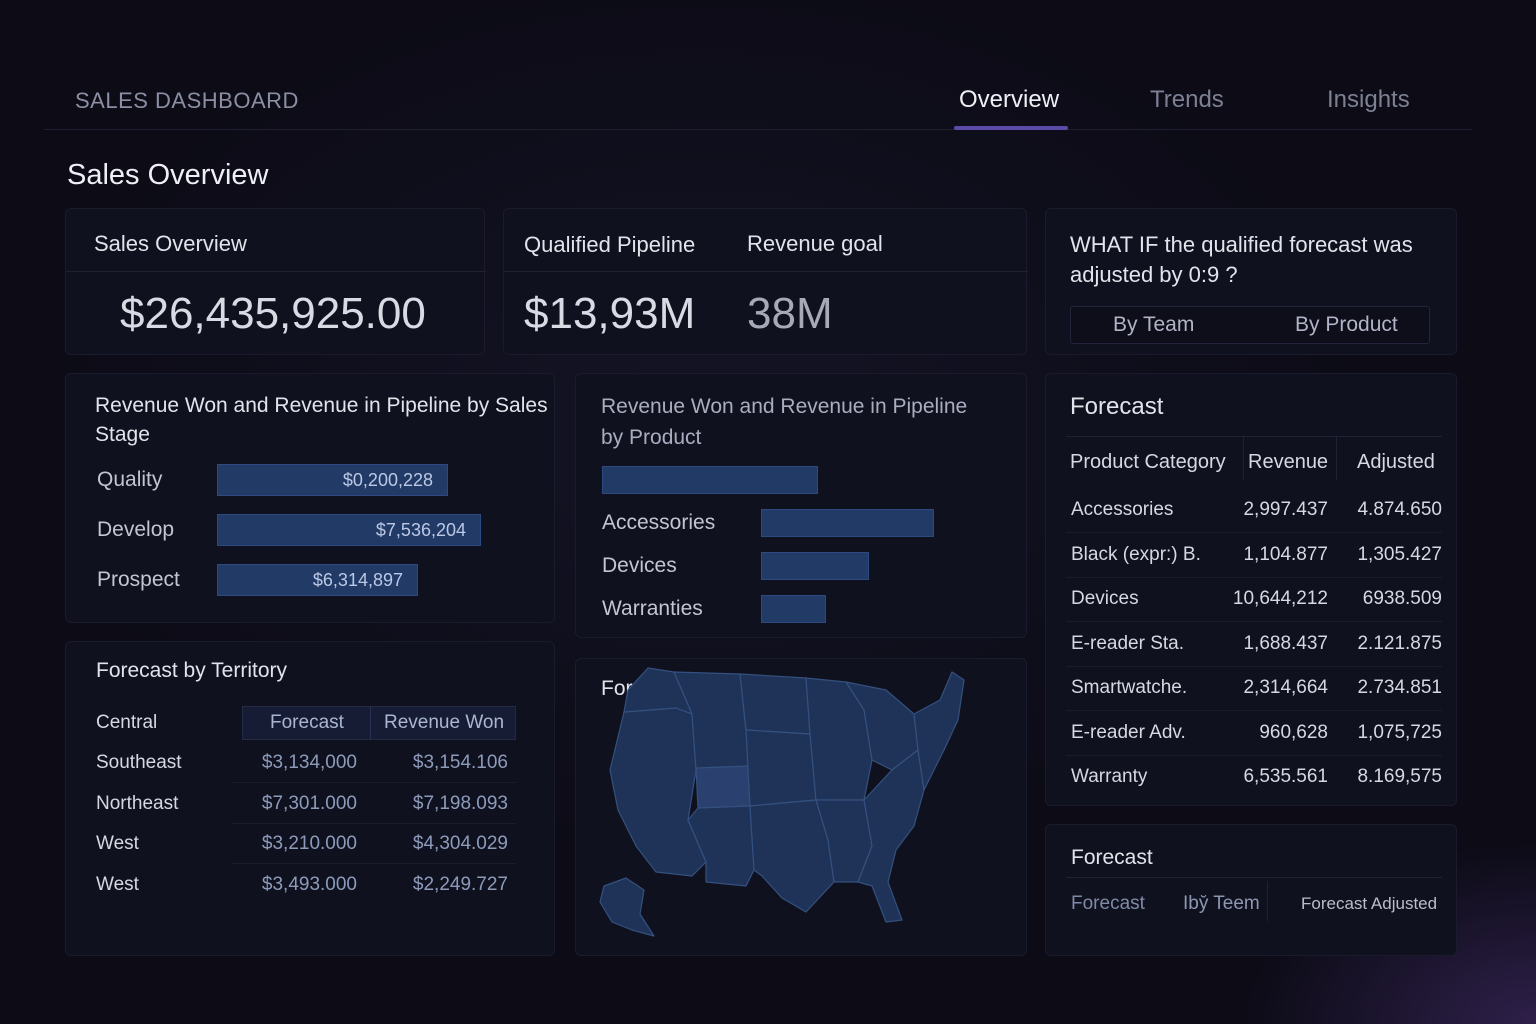  I want to click on qualified-pipeline-label: Qualified Pipeline, so click(610, 244).